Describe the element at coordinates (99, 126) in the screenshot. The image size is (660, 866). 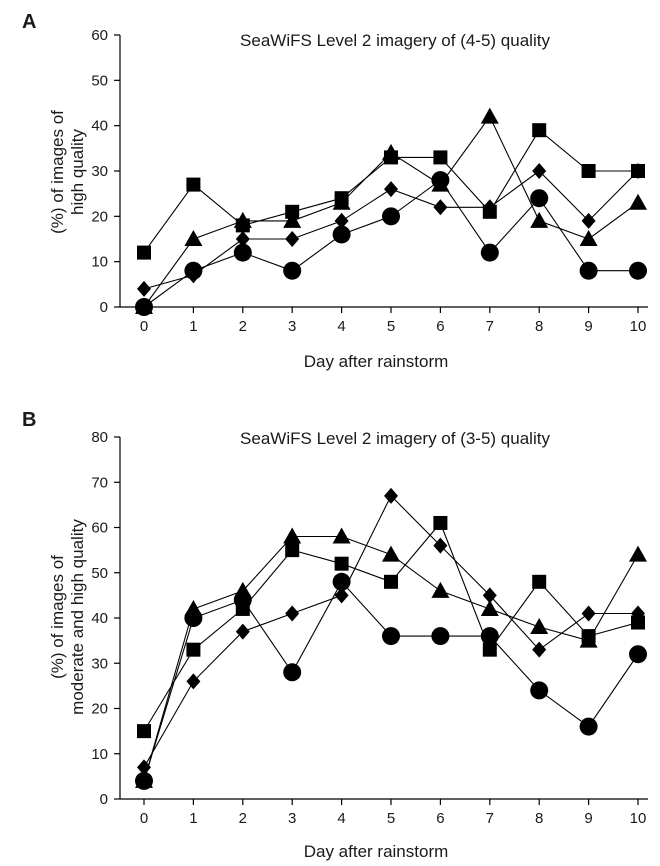
I see `y-tick-label-a: 40` at that location.